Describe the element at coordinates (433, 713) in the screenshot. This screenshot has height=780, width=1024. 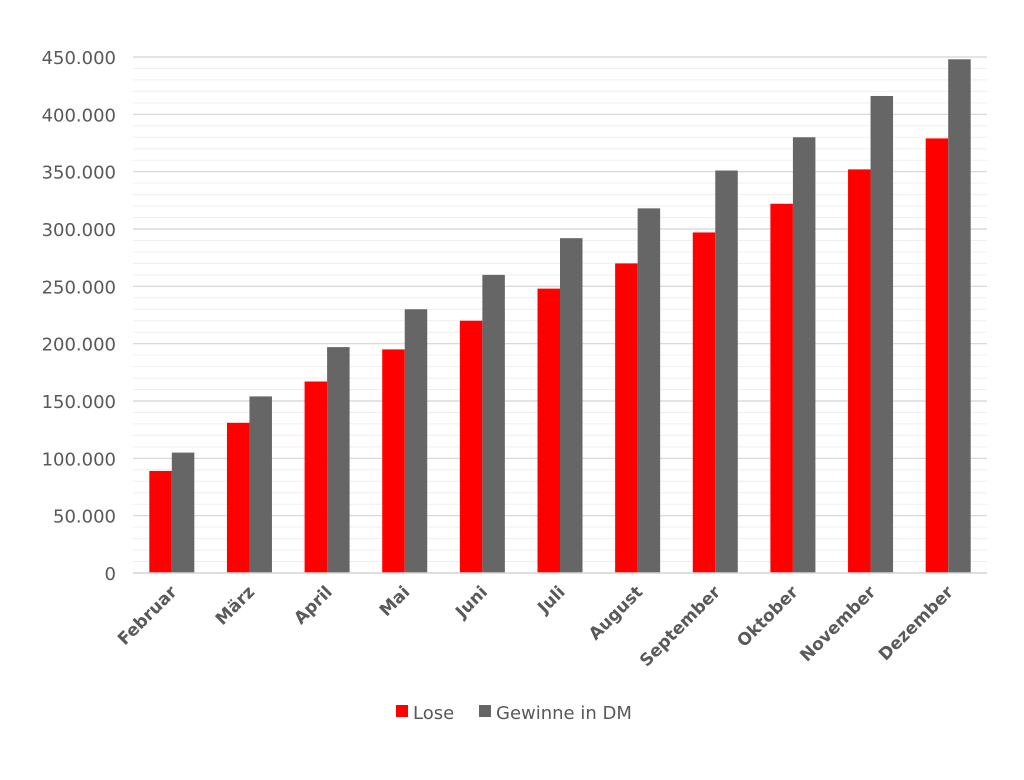
I see `legend-label-lose: Lose` at that location.